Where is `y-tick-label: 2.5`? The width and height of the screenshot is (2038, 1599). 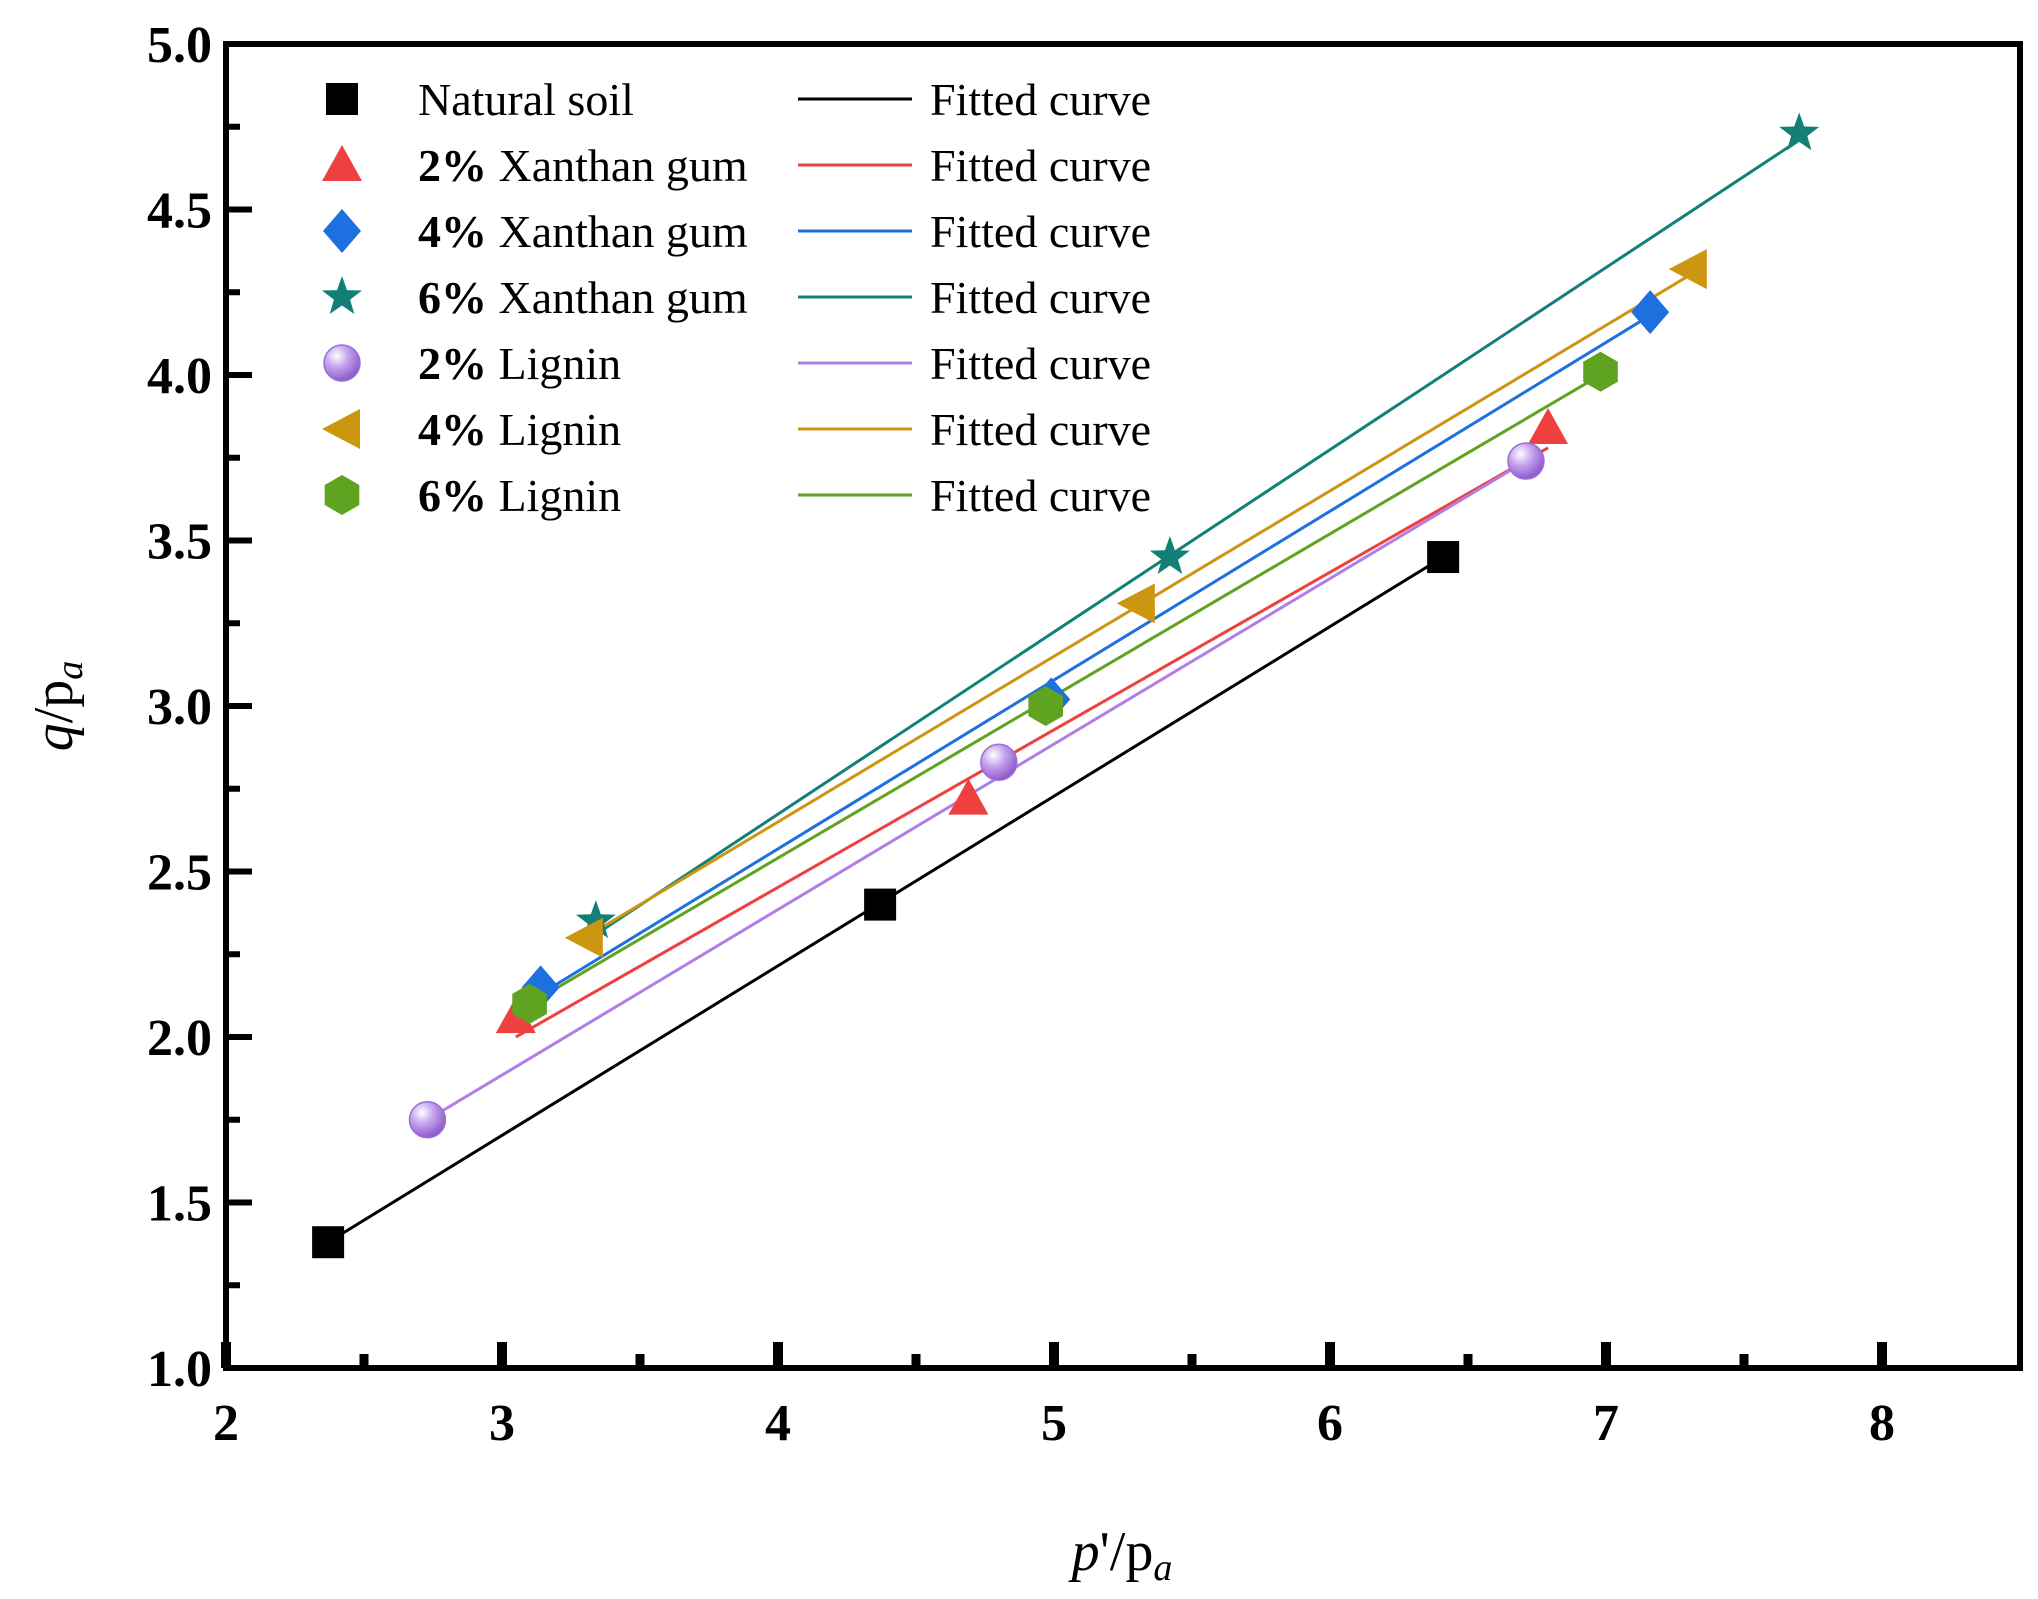
y-tick-label: 2.5 is located at coordinates (179, 873).